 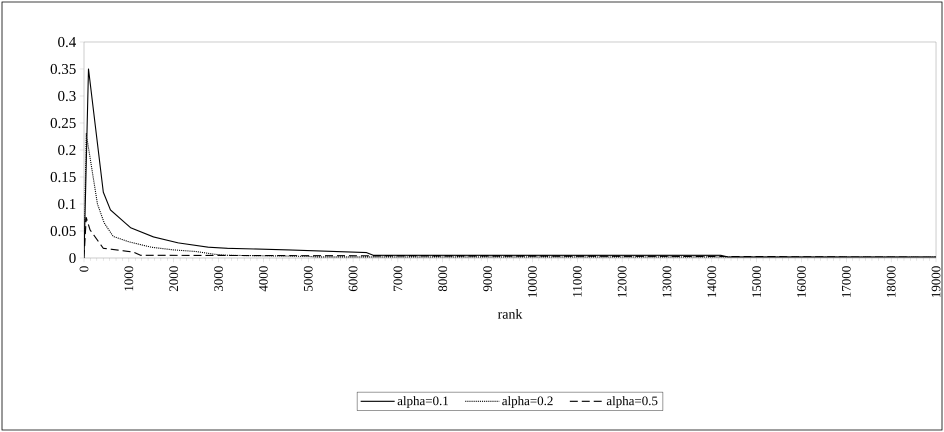 What do you see at coordinates (398, 278) in the screenshot?
I see `x-tick-label: 7000` at bounding box center [398, 278].